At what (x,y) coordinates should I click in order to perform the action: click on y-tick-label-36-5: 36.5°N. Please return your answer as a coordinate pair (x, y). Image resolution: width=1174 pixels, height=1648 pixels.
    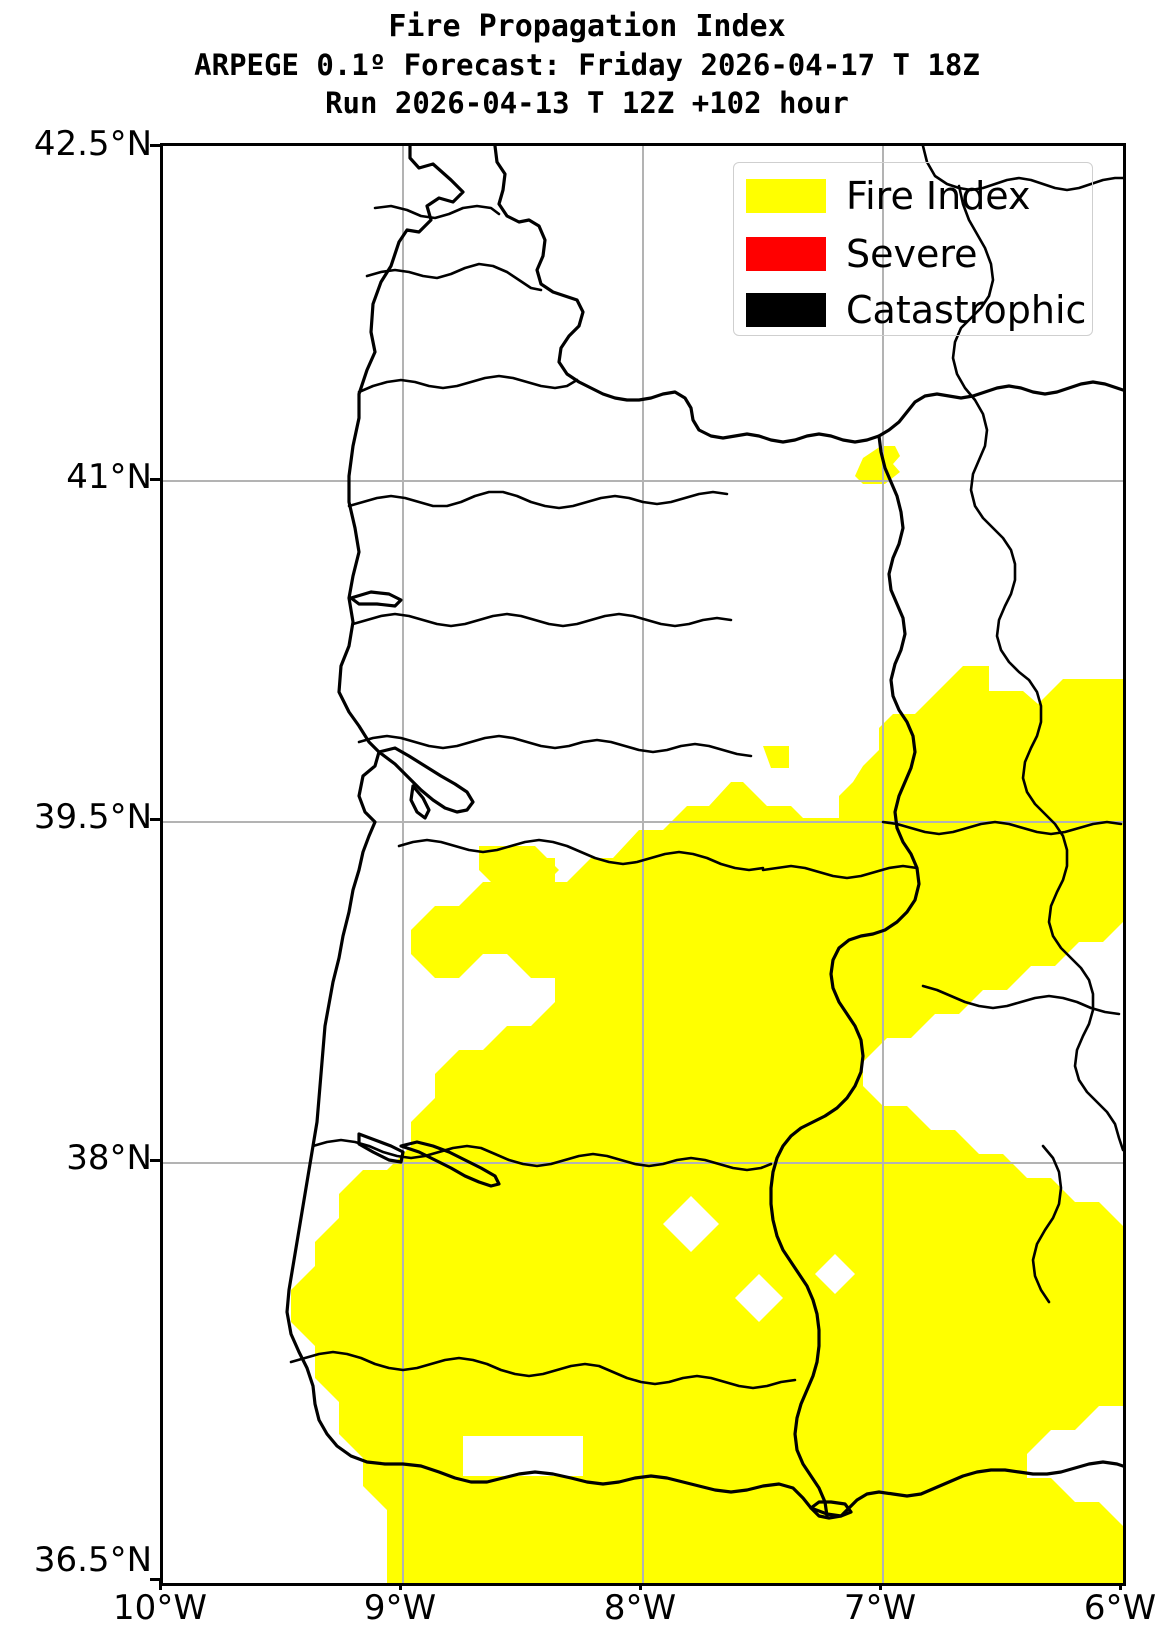
    Looking at the image, I should click on (92, 1560).